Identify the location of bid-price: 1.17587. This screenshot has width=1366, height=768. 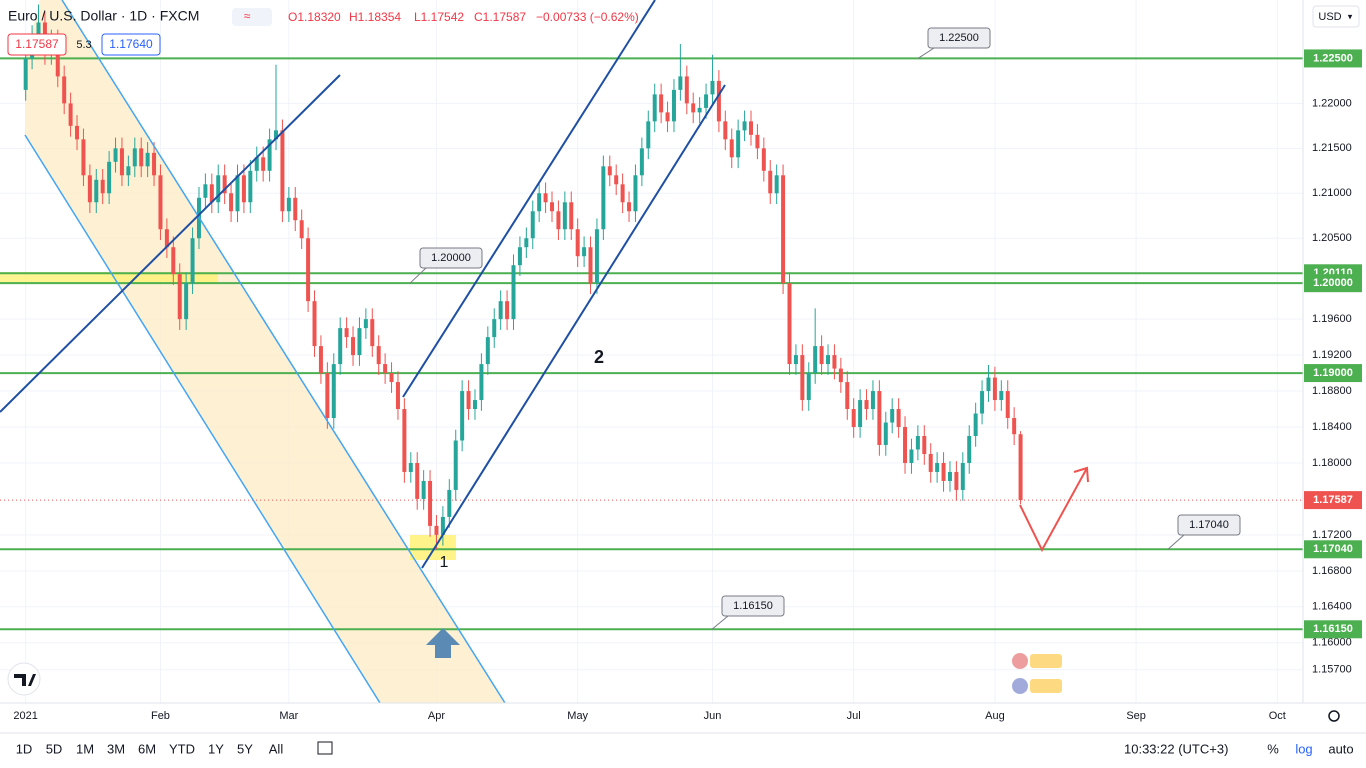
(37, 44).